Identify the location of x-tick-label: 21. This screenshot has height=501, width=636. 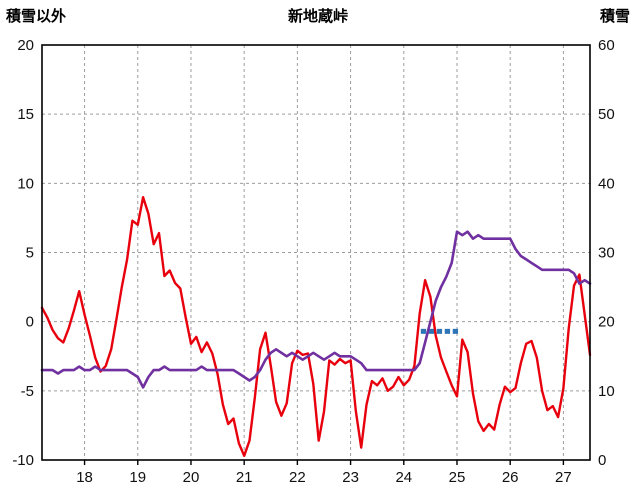
(244, 477).